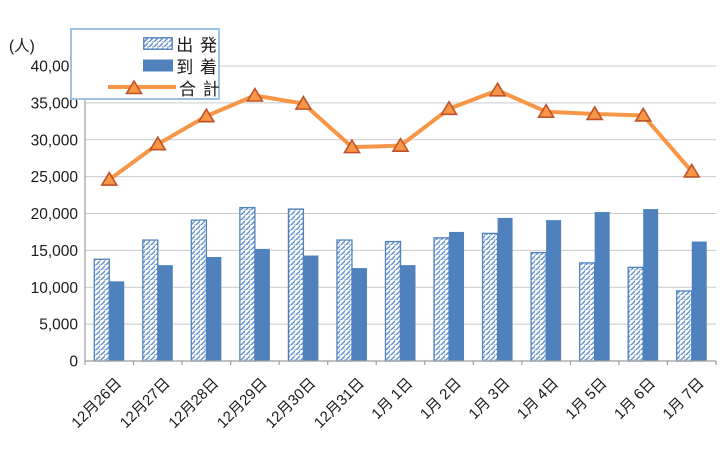 The height and width of the screenshot is (464, 720). Describe the element at coordinates (142, 87) in the screenshot. I see `line-marker-swatch-icon` at that location.